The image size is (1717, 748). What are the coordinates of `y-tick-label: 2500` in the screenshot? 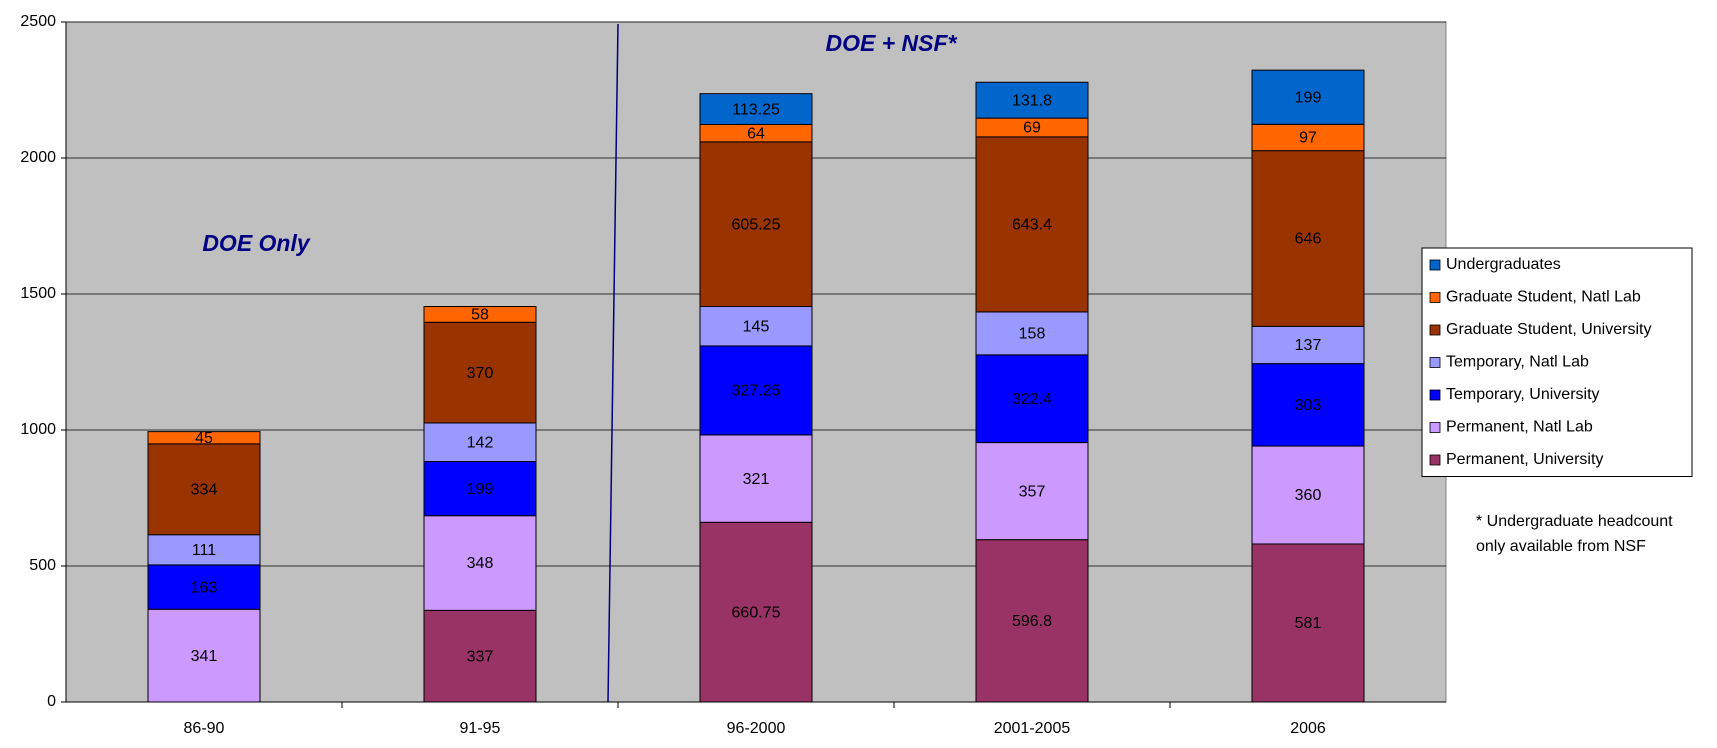 It's located at (38, 21).